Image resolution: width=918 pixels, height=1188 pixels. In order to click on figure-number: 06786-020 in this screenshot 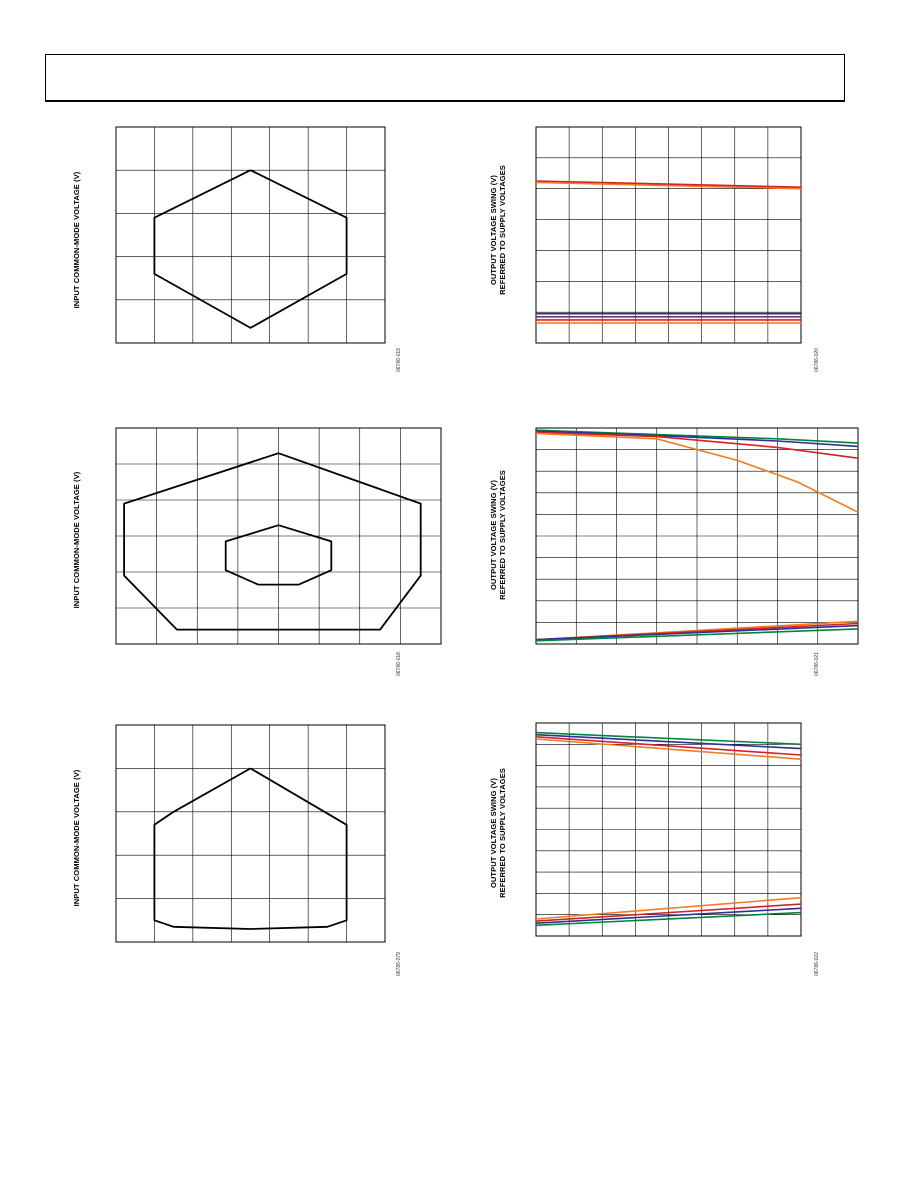, I will do `click(817, 360)`.